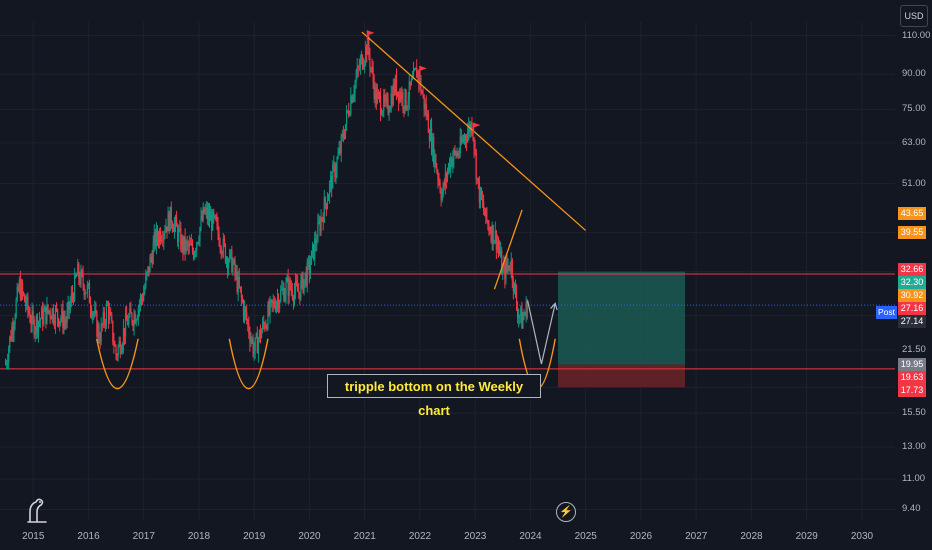  What do you see at coordinates (566, 512) in the screenshot?
I see `lightning-icon: ⚡` at bounding box center [566, 512].